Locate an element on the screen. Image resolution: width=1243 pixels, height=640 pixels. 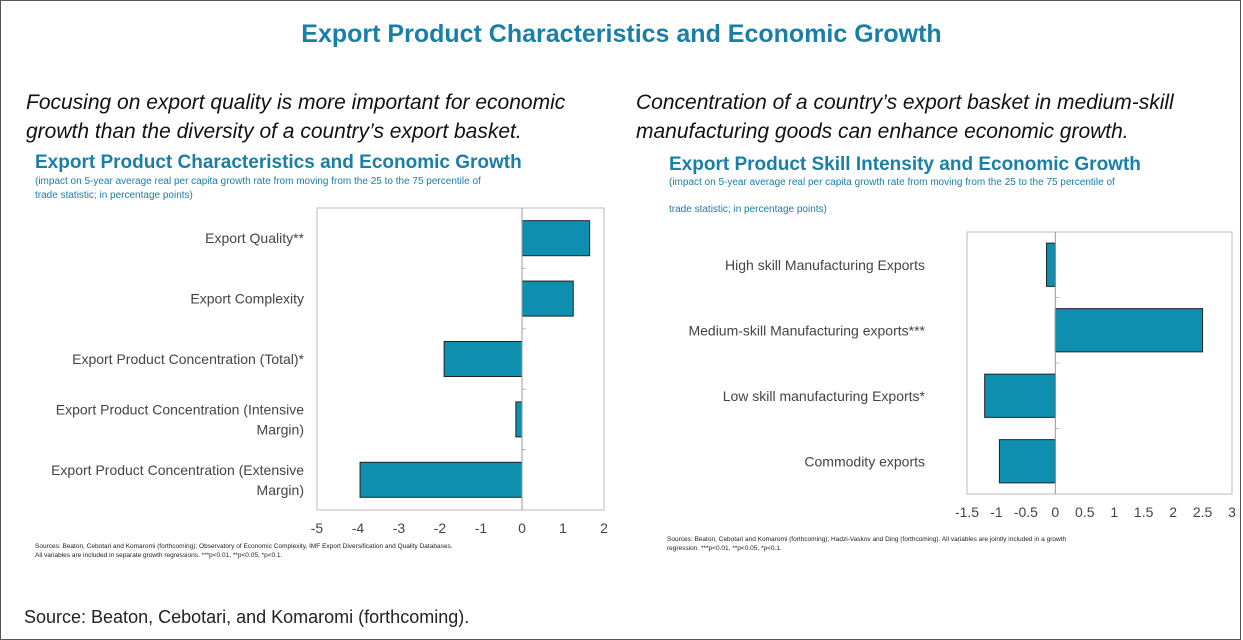
right-tick-label: 0.5 is located at coordinates (1085, 512).